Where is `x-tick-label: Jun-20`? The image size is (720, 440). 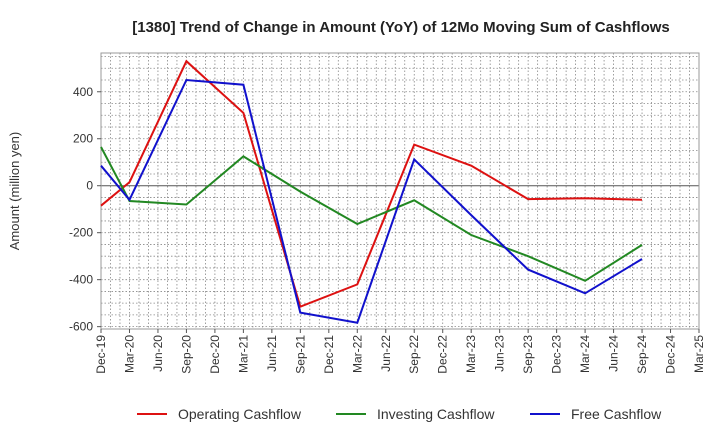 x-tick-label: Jun-20 is located at coordinates (158, 353).